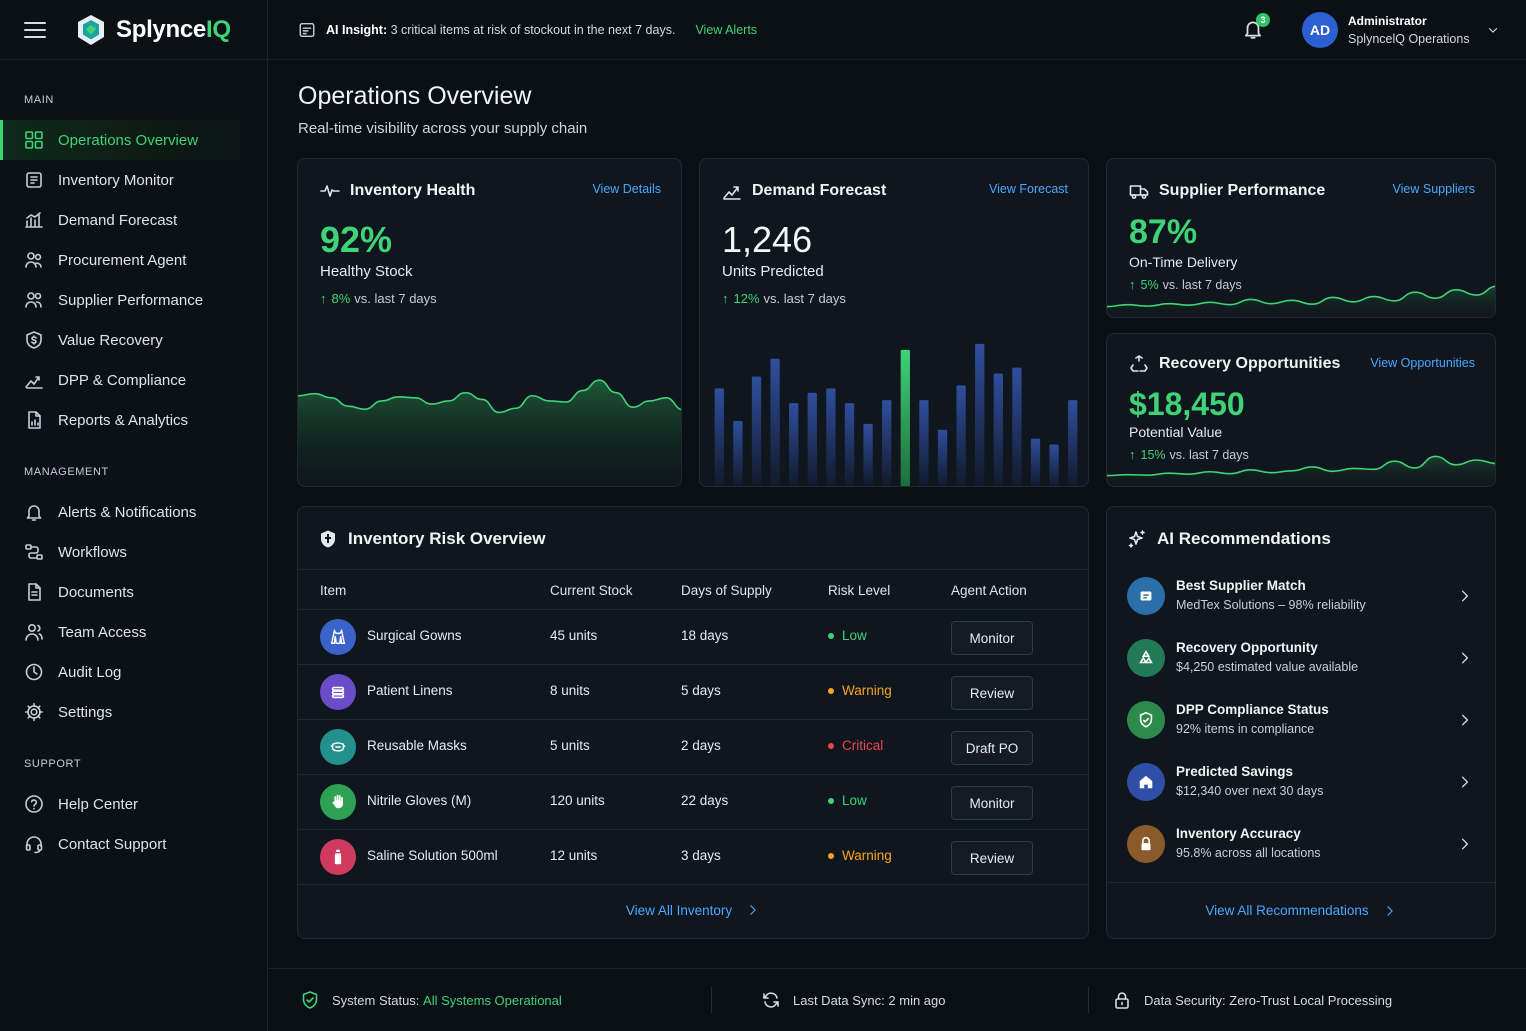  I want to click on sidebar-item-help-center: Help Center, so click(133, 804).